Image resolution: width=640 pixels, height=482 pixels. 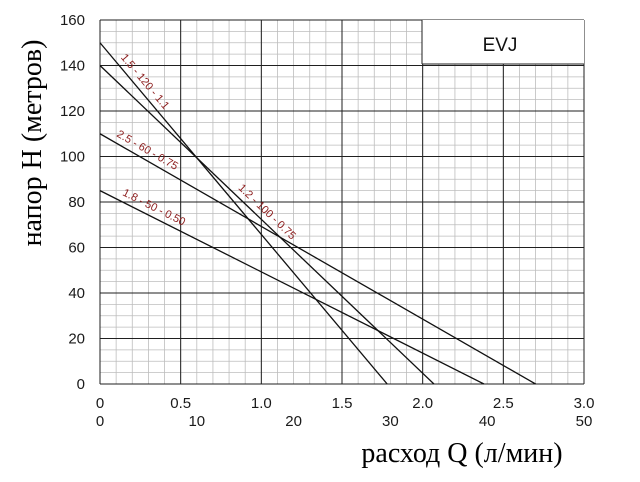 I want to click on y-axis-ticks: 0 20 40 60 80 100 120 140 160, so click(x=72, y=202).